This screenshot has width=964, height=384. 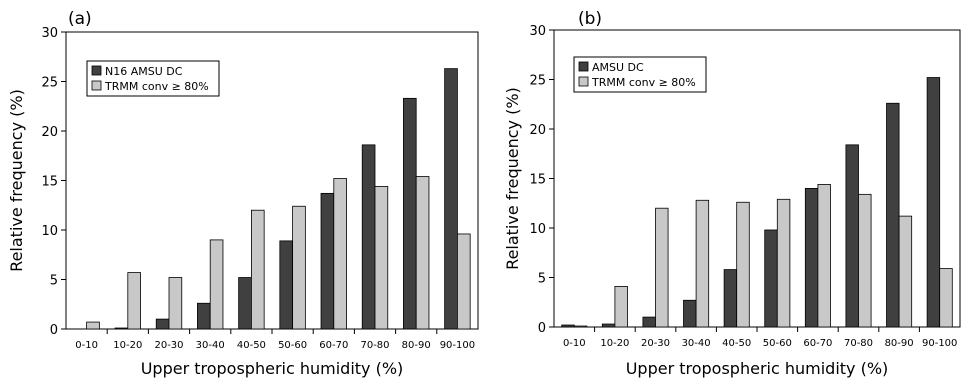 What do you see at coordinates (618, 67) in the screenshot?
I see `legend-label: AMSU DC` at bounding box center [618, 67].